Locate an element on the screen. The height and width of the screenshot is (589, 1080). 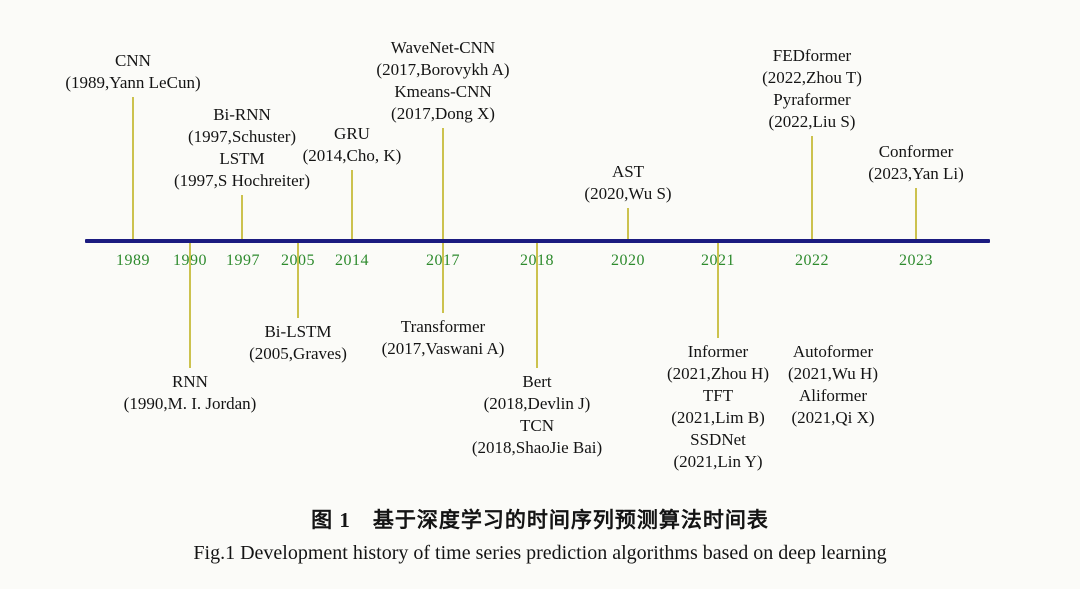
tick-line-gru-2014 is located at coordinates (352, 204).